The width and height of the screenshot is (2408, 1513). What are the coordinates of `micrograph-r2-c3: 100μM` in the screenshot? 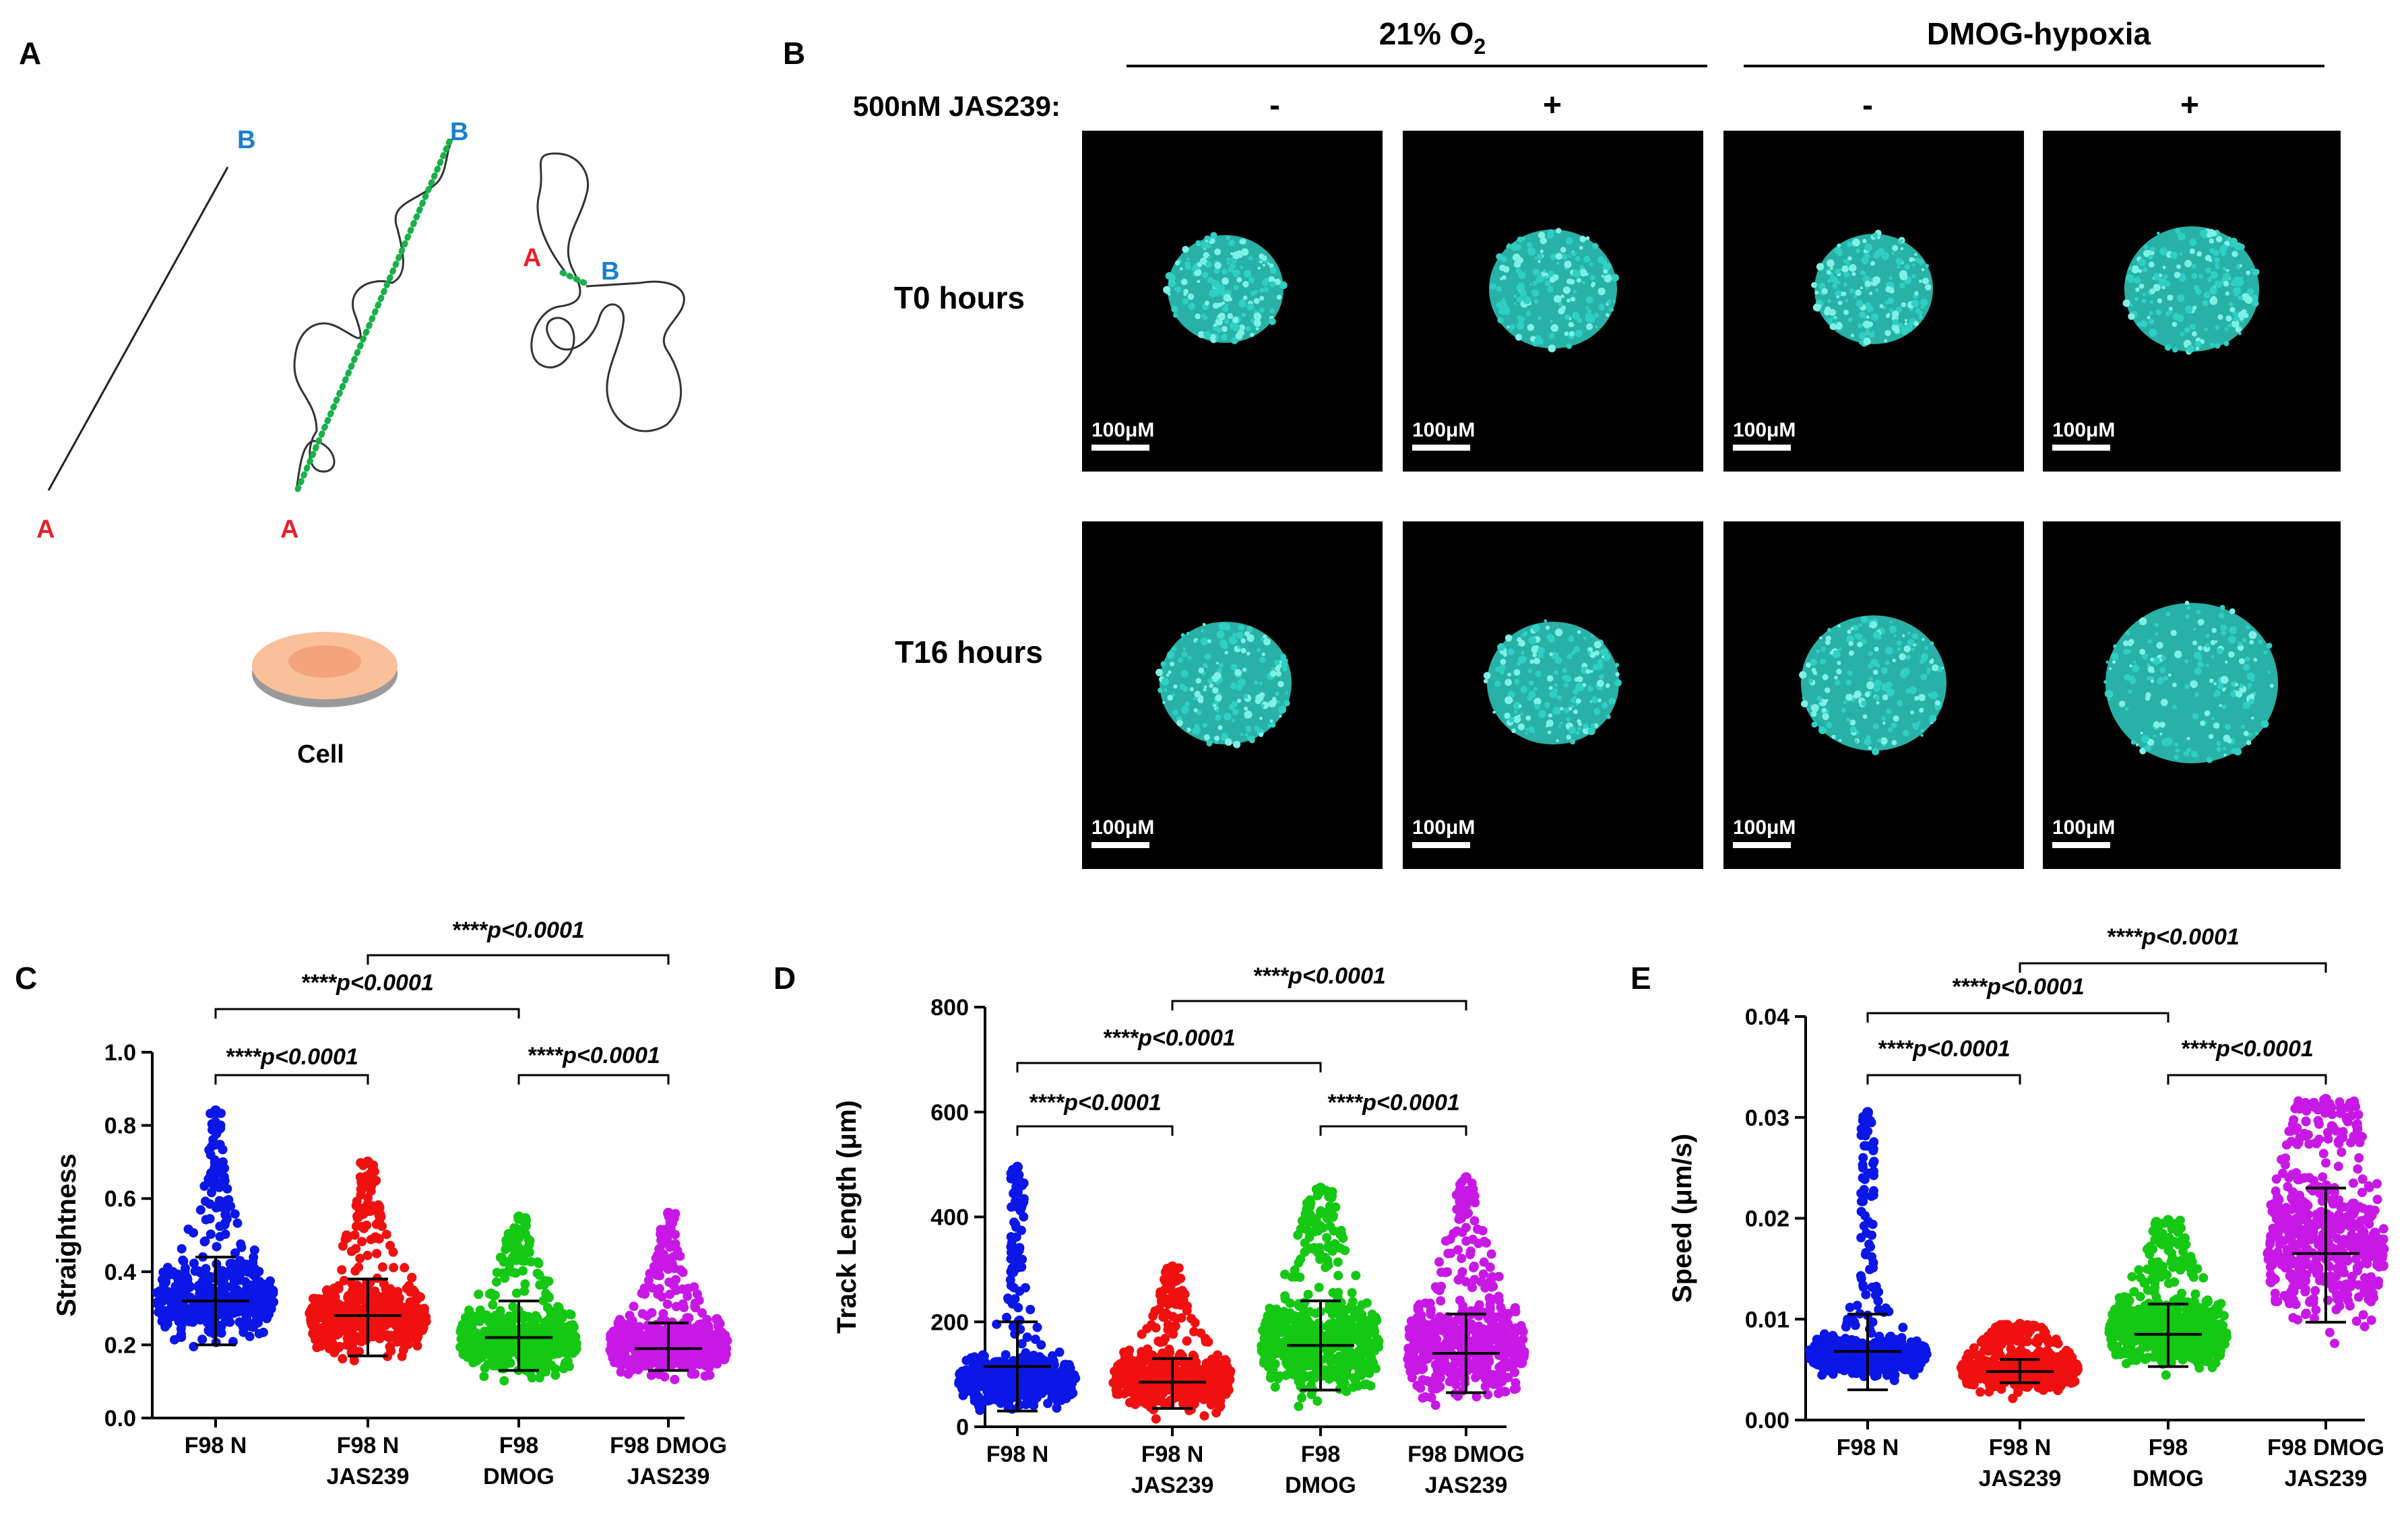 It's located at (1873, 695).